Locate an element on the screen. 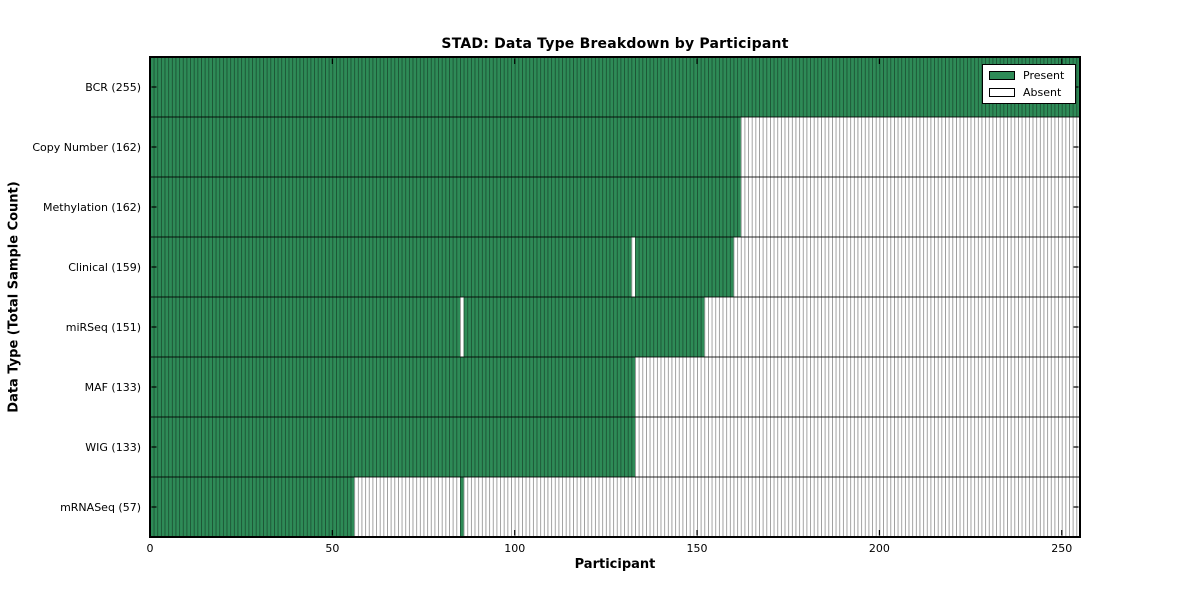 This screenshot has height=600, width=1200. row-methylation is located at coordinates (615, 206).